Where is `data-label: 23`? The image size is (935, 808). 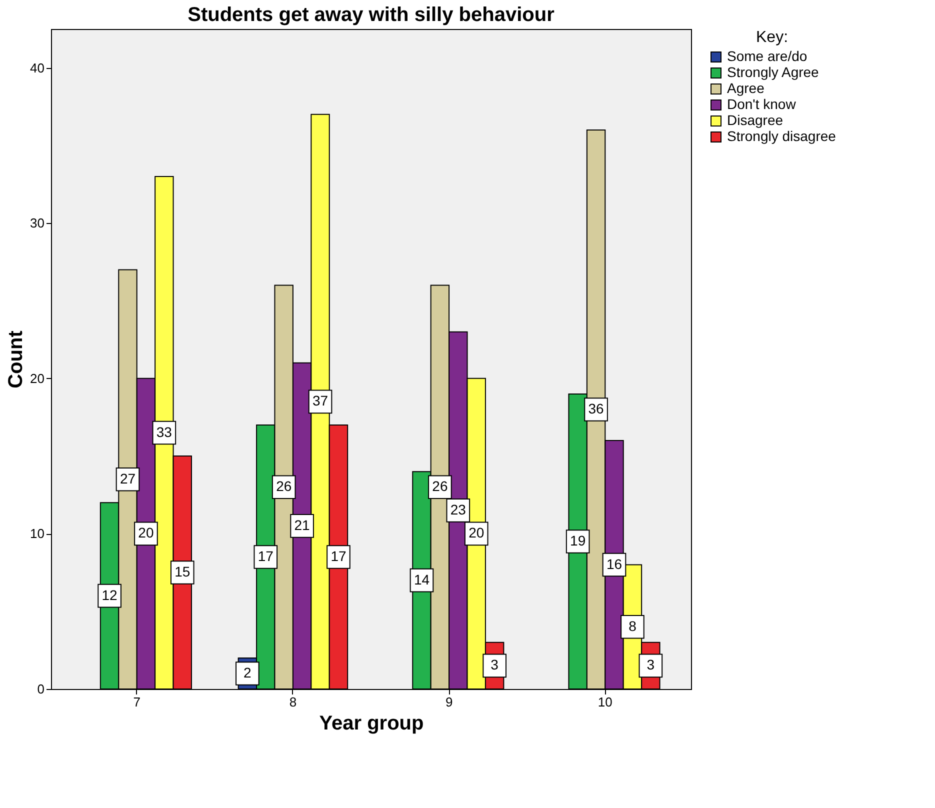 data-label: 23 is located at coordinates (458, 509).